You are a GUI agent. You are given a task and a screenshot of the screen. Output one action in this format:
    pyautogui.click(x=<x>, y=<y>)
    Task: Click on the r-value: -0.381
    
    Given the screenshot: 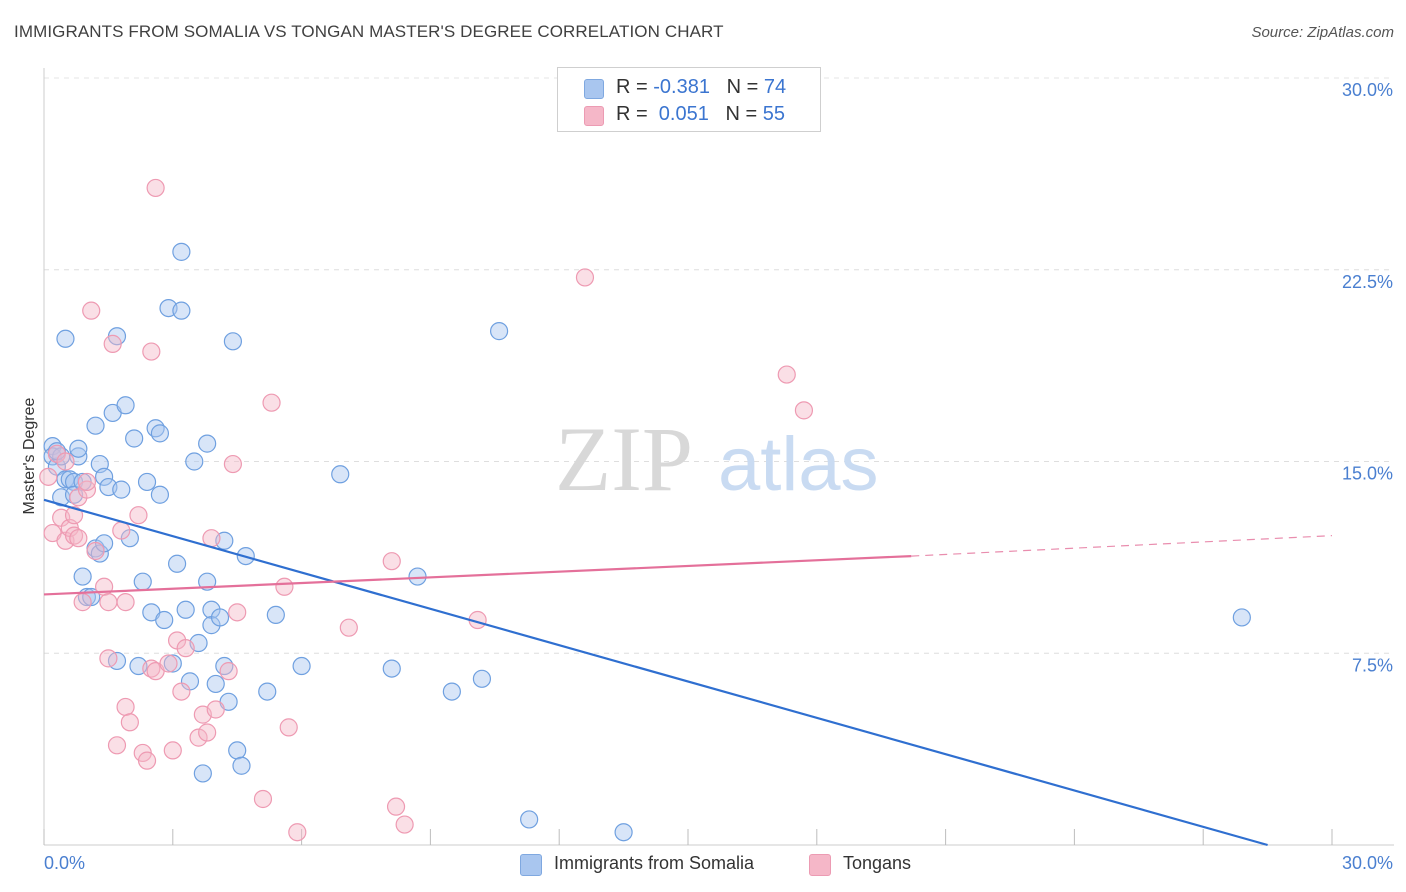 What is the action you would take?
    pyautogui.click(x=681, y=87)
    